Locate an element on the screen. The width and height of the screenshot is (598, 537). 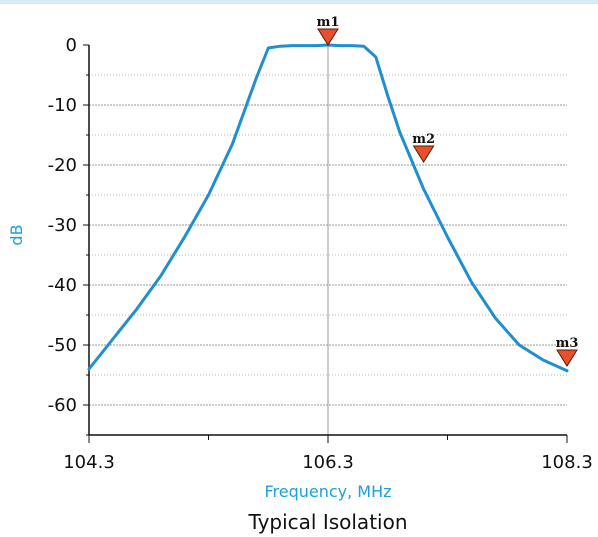
marker-m3-triangle is located at coordinates (567, 358).